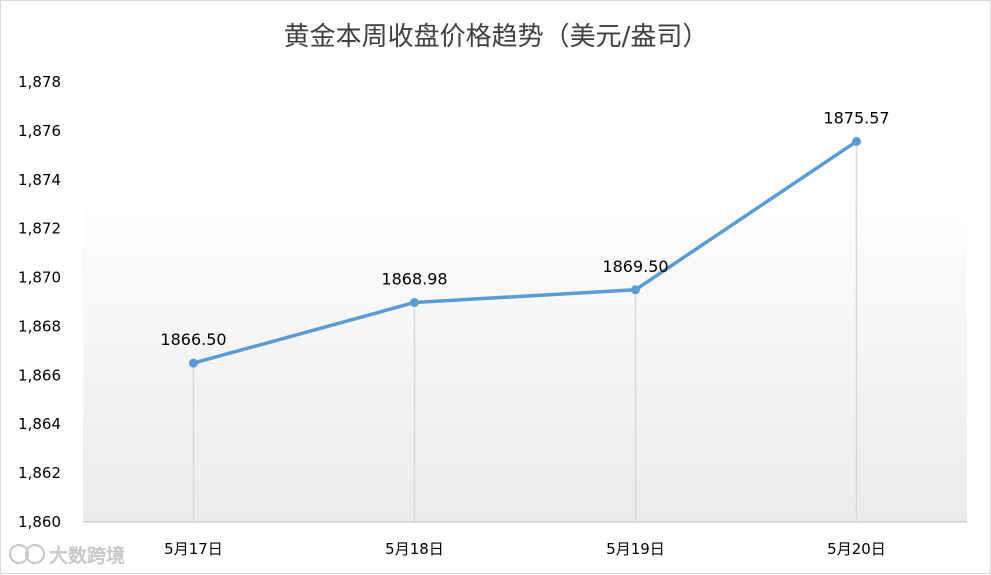  I want to click on y-tick-label: 1,872, so click(39, 229).